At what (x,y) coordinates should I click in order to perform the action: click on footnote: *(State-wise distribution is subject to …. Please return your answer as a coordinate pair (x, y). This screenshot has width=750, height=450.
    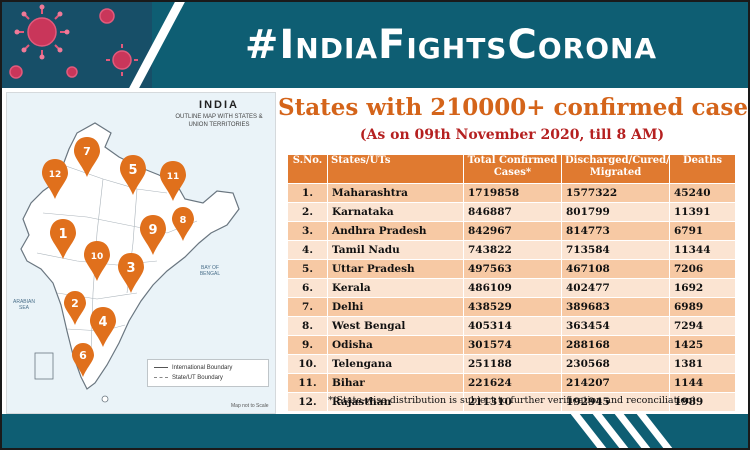
    Looking at the image, I should click on (512, 400).